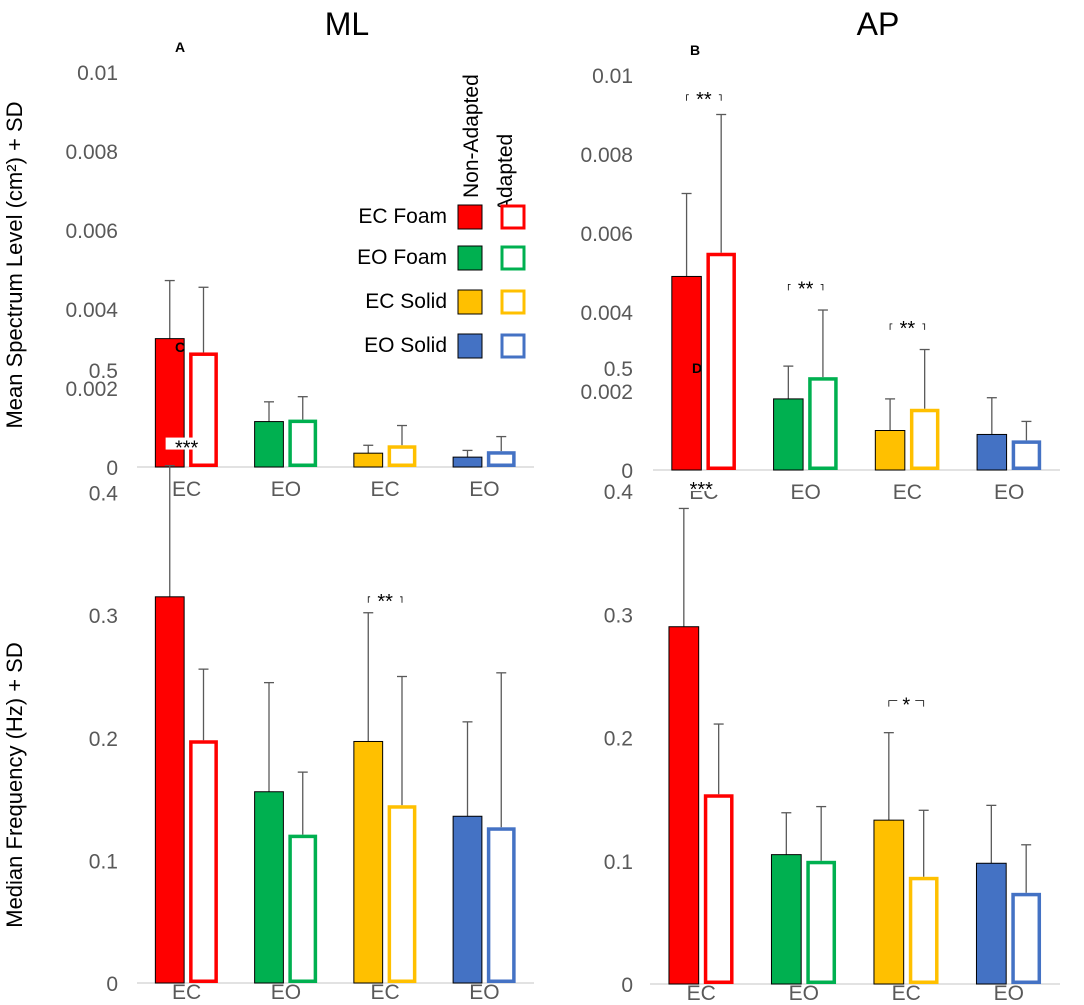  Describe the element at coordinates (14, 785) in the screenshot. I see `y-axis-label-bottom: Median Frequency (Hz) + SD` at that location.